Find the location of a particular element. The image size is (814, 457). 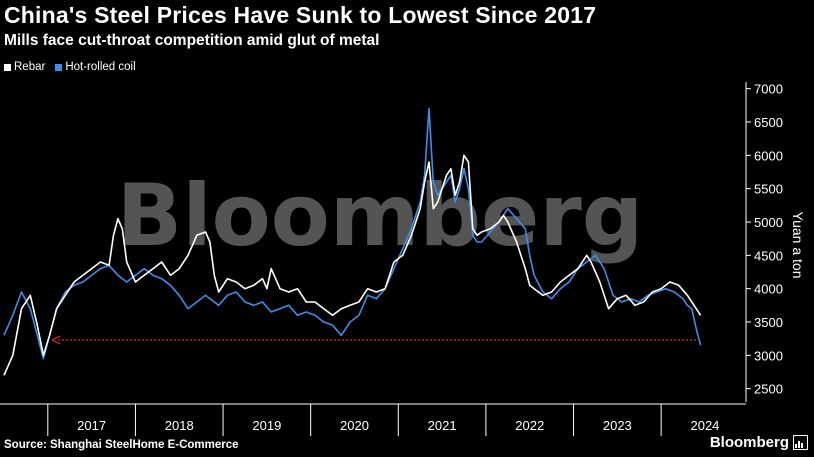

x-tick-label: 2021 is located at coordinates (442, 425).